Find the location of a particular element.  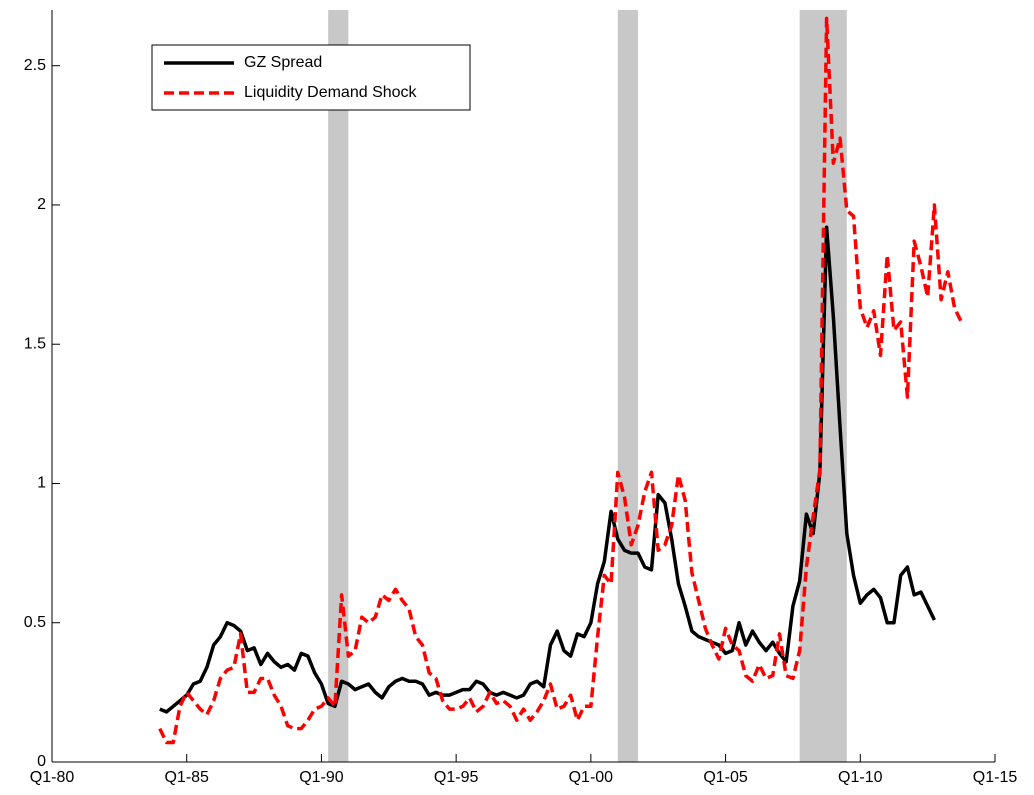

y-tick-label: 1.5 is located at coordinates (35, 343).